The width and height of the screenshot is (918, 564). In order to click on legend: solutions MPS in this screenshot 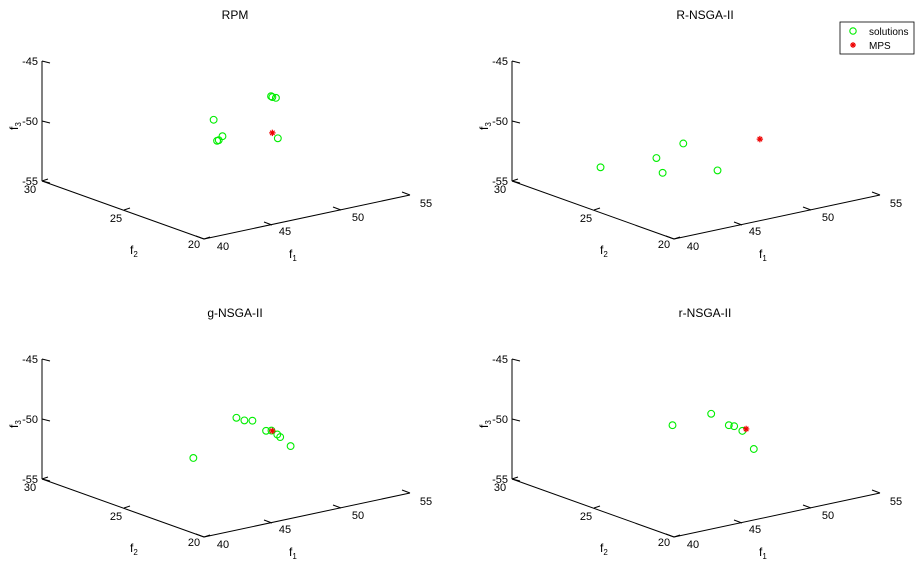, I will do `click(877, 38)`.